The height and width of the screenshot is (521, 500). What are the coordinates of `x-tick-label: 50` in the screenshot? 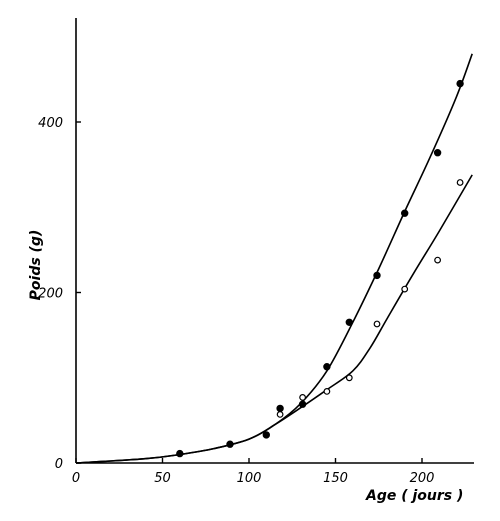 It's located at (162, 478).